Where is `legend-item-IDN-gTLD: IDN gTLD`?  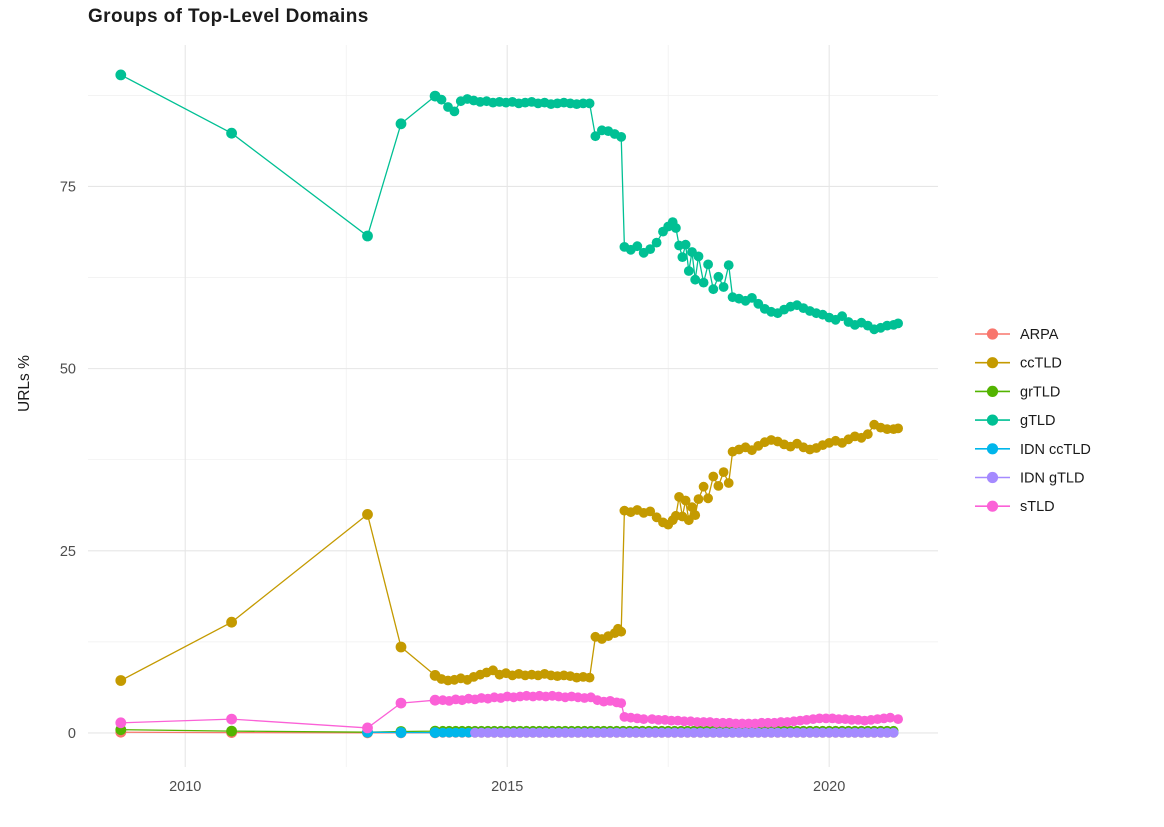 legend-item-IDN-gTLD: IDN gTLD is located at coordinates (1029, 479).